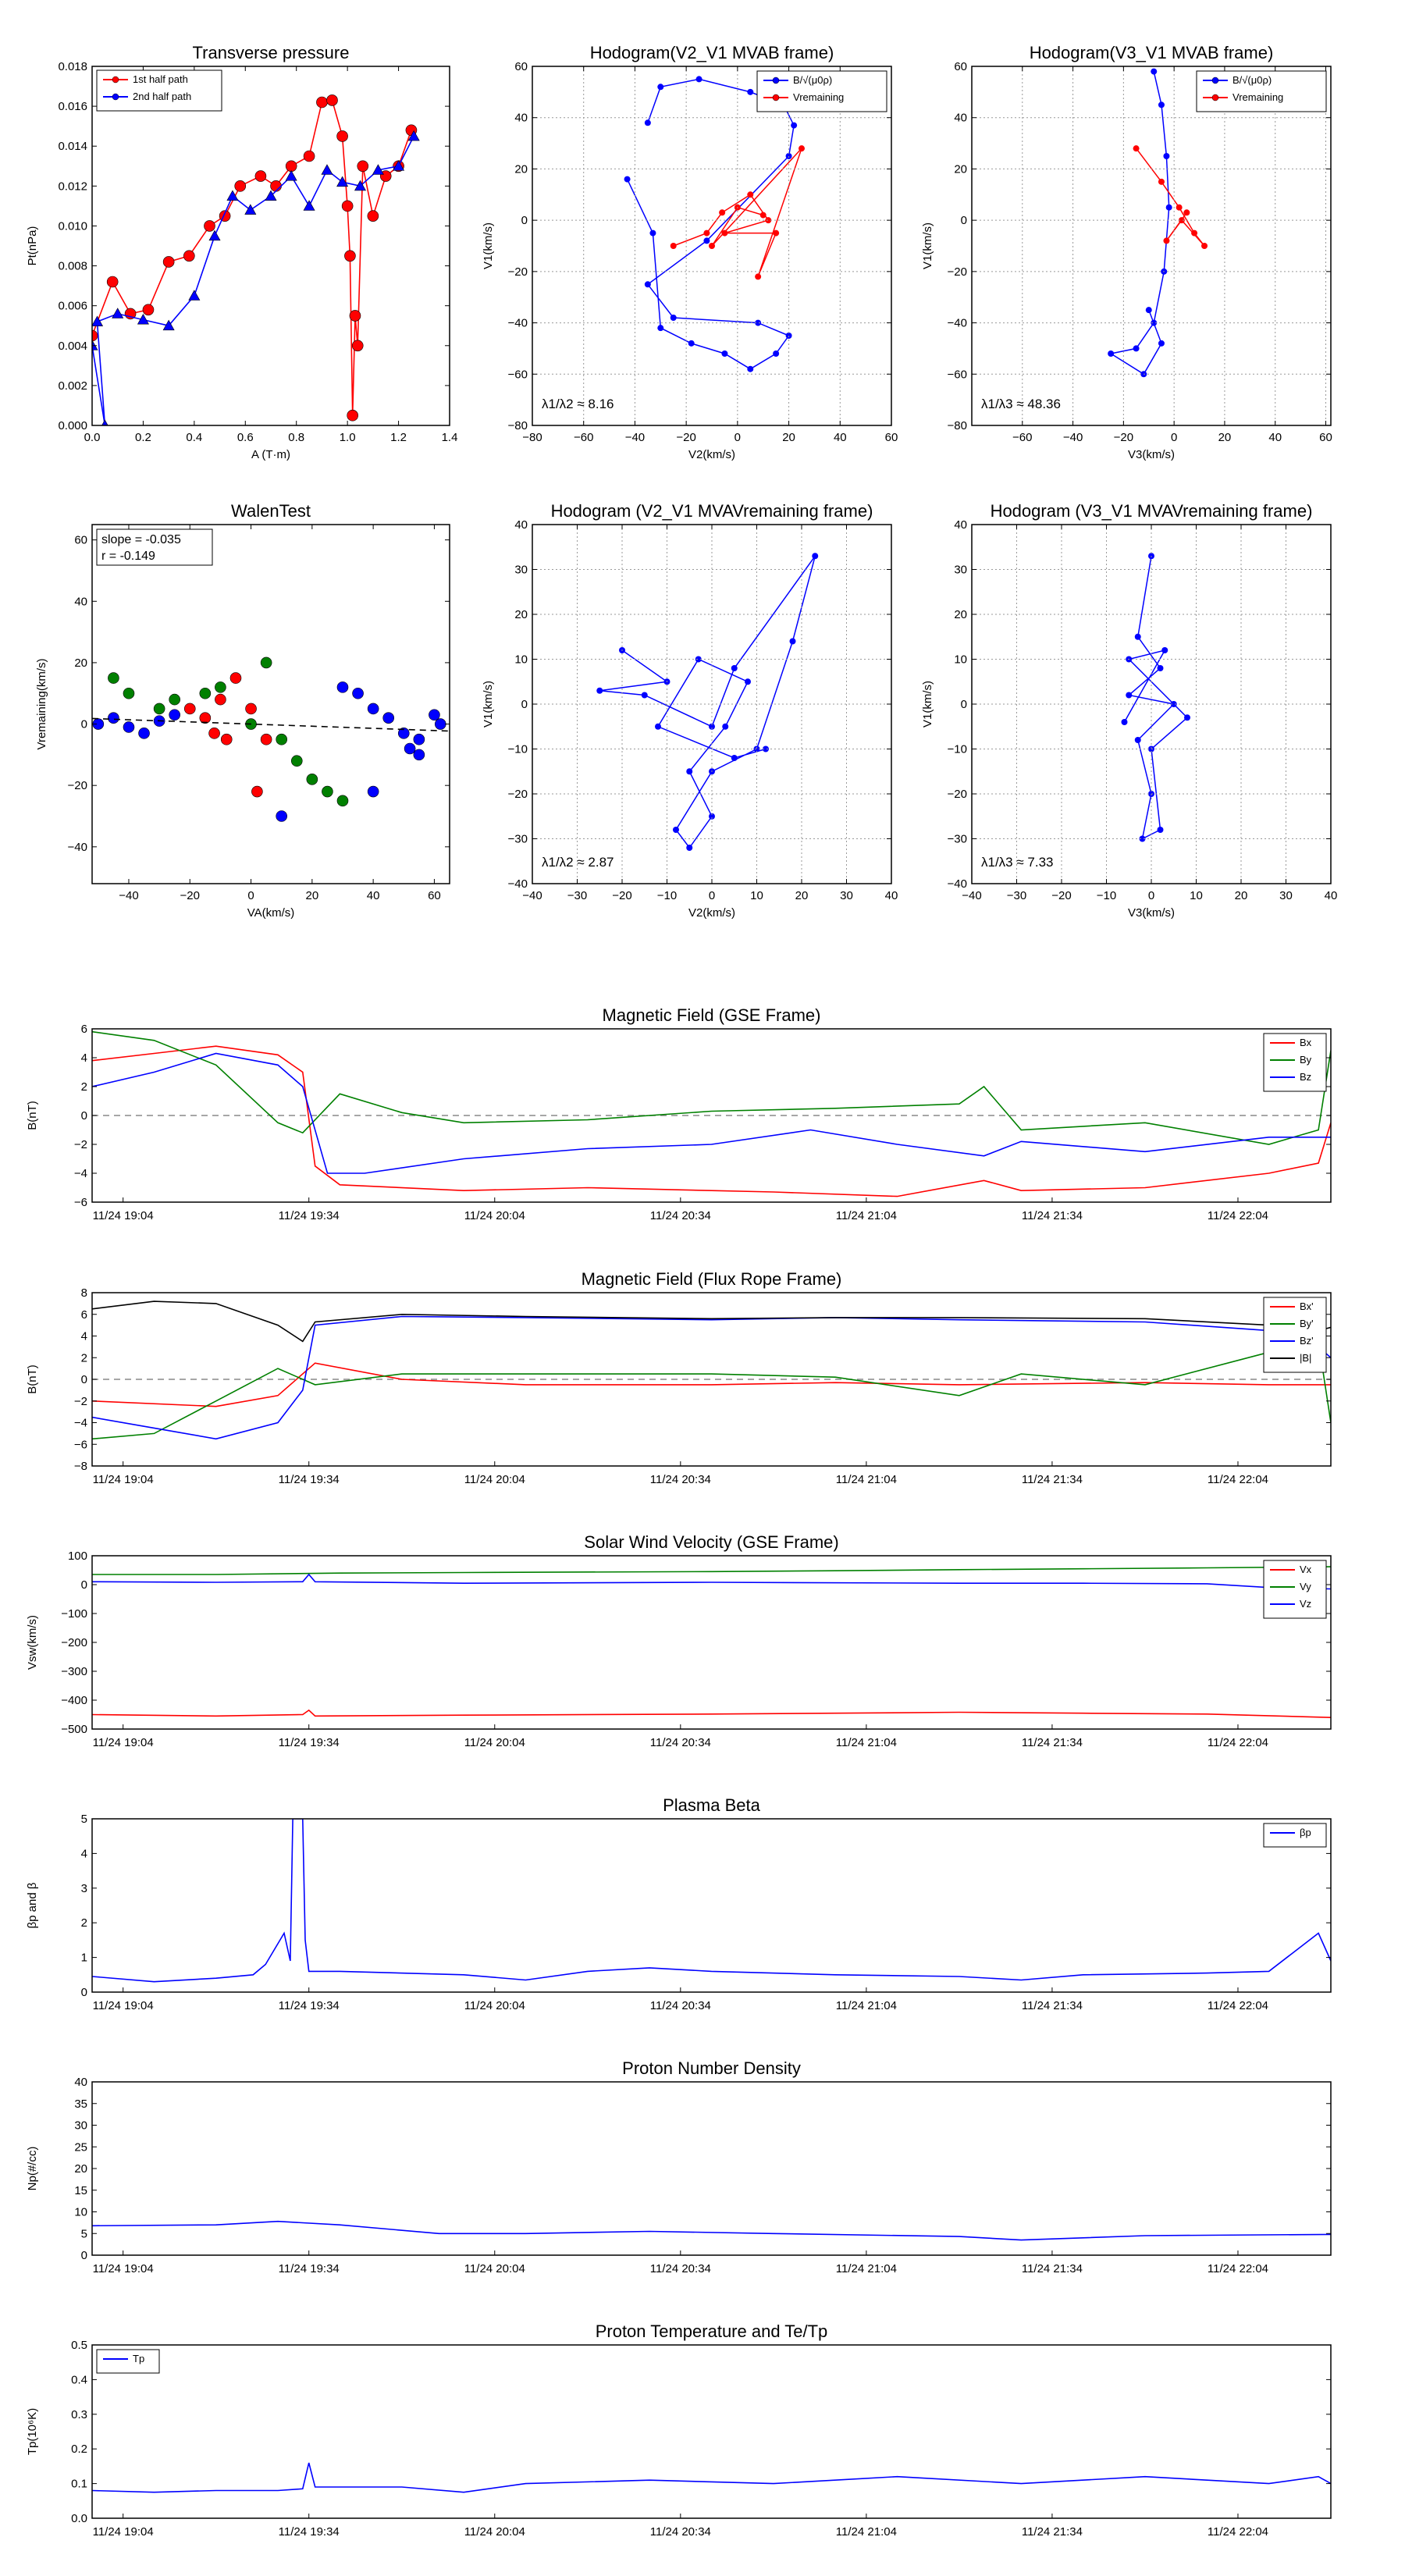 The height and width of the screenshot is (2576, 1405). What do you see at coordinates (74, 1729) in the screenshot?
I see `y-tick-label: −500` at bounding box center [74, 1729].